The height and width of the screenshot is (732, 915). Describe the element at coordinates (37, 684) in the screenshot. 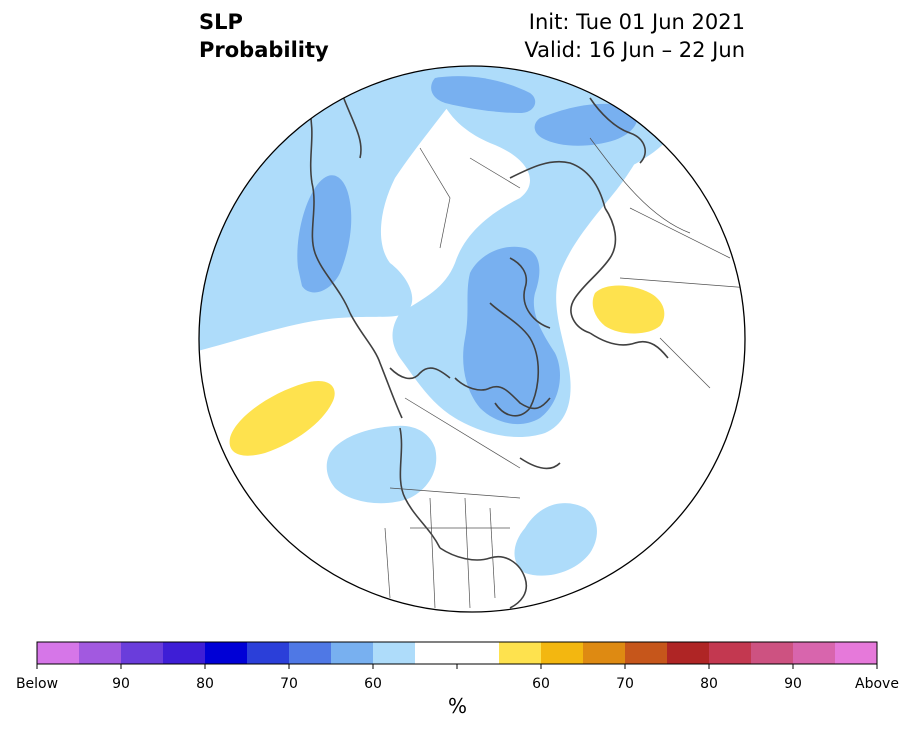

I see `colorbar-tick-label: Below` at that location.